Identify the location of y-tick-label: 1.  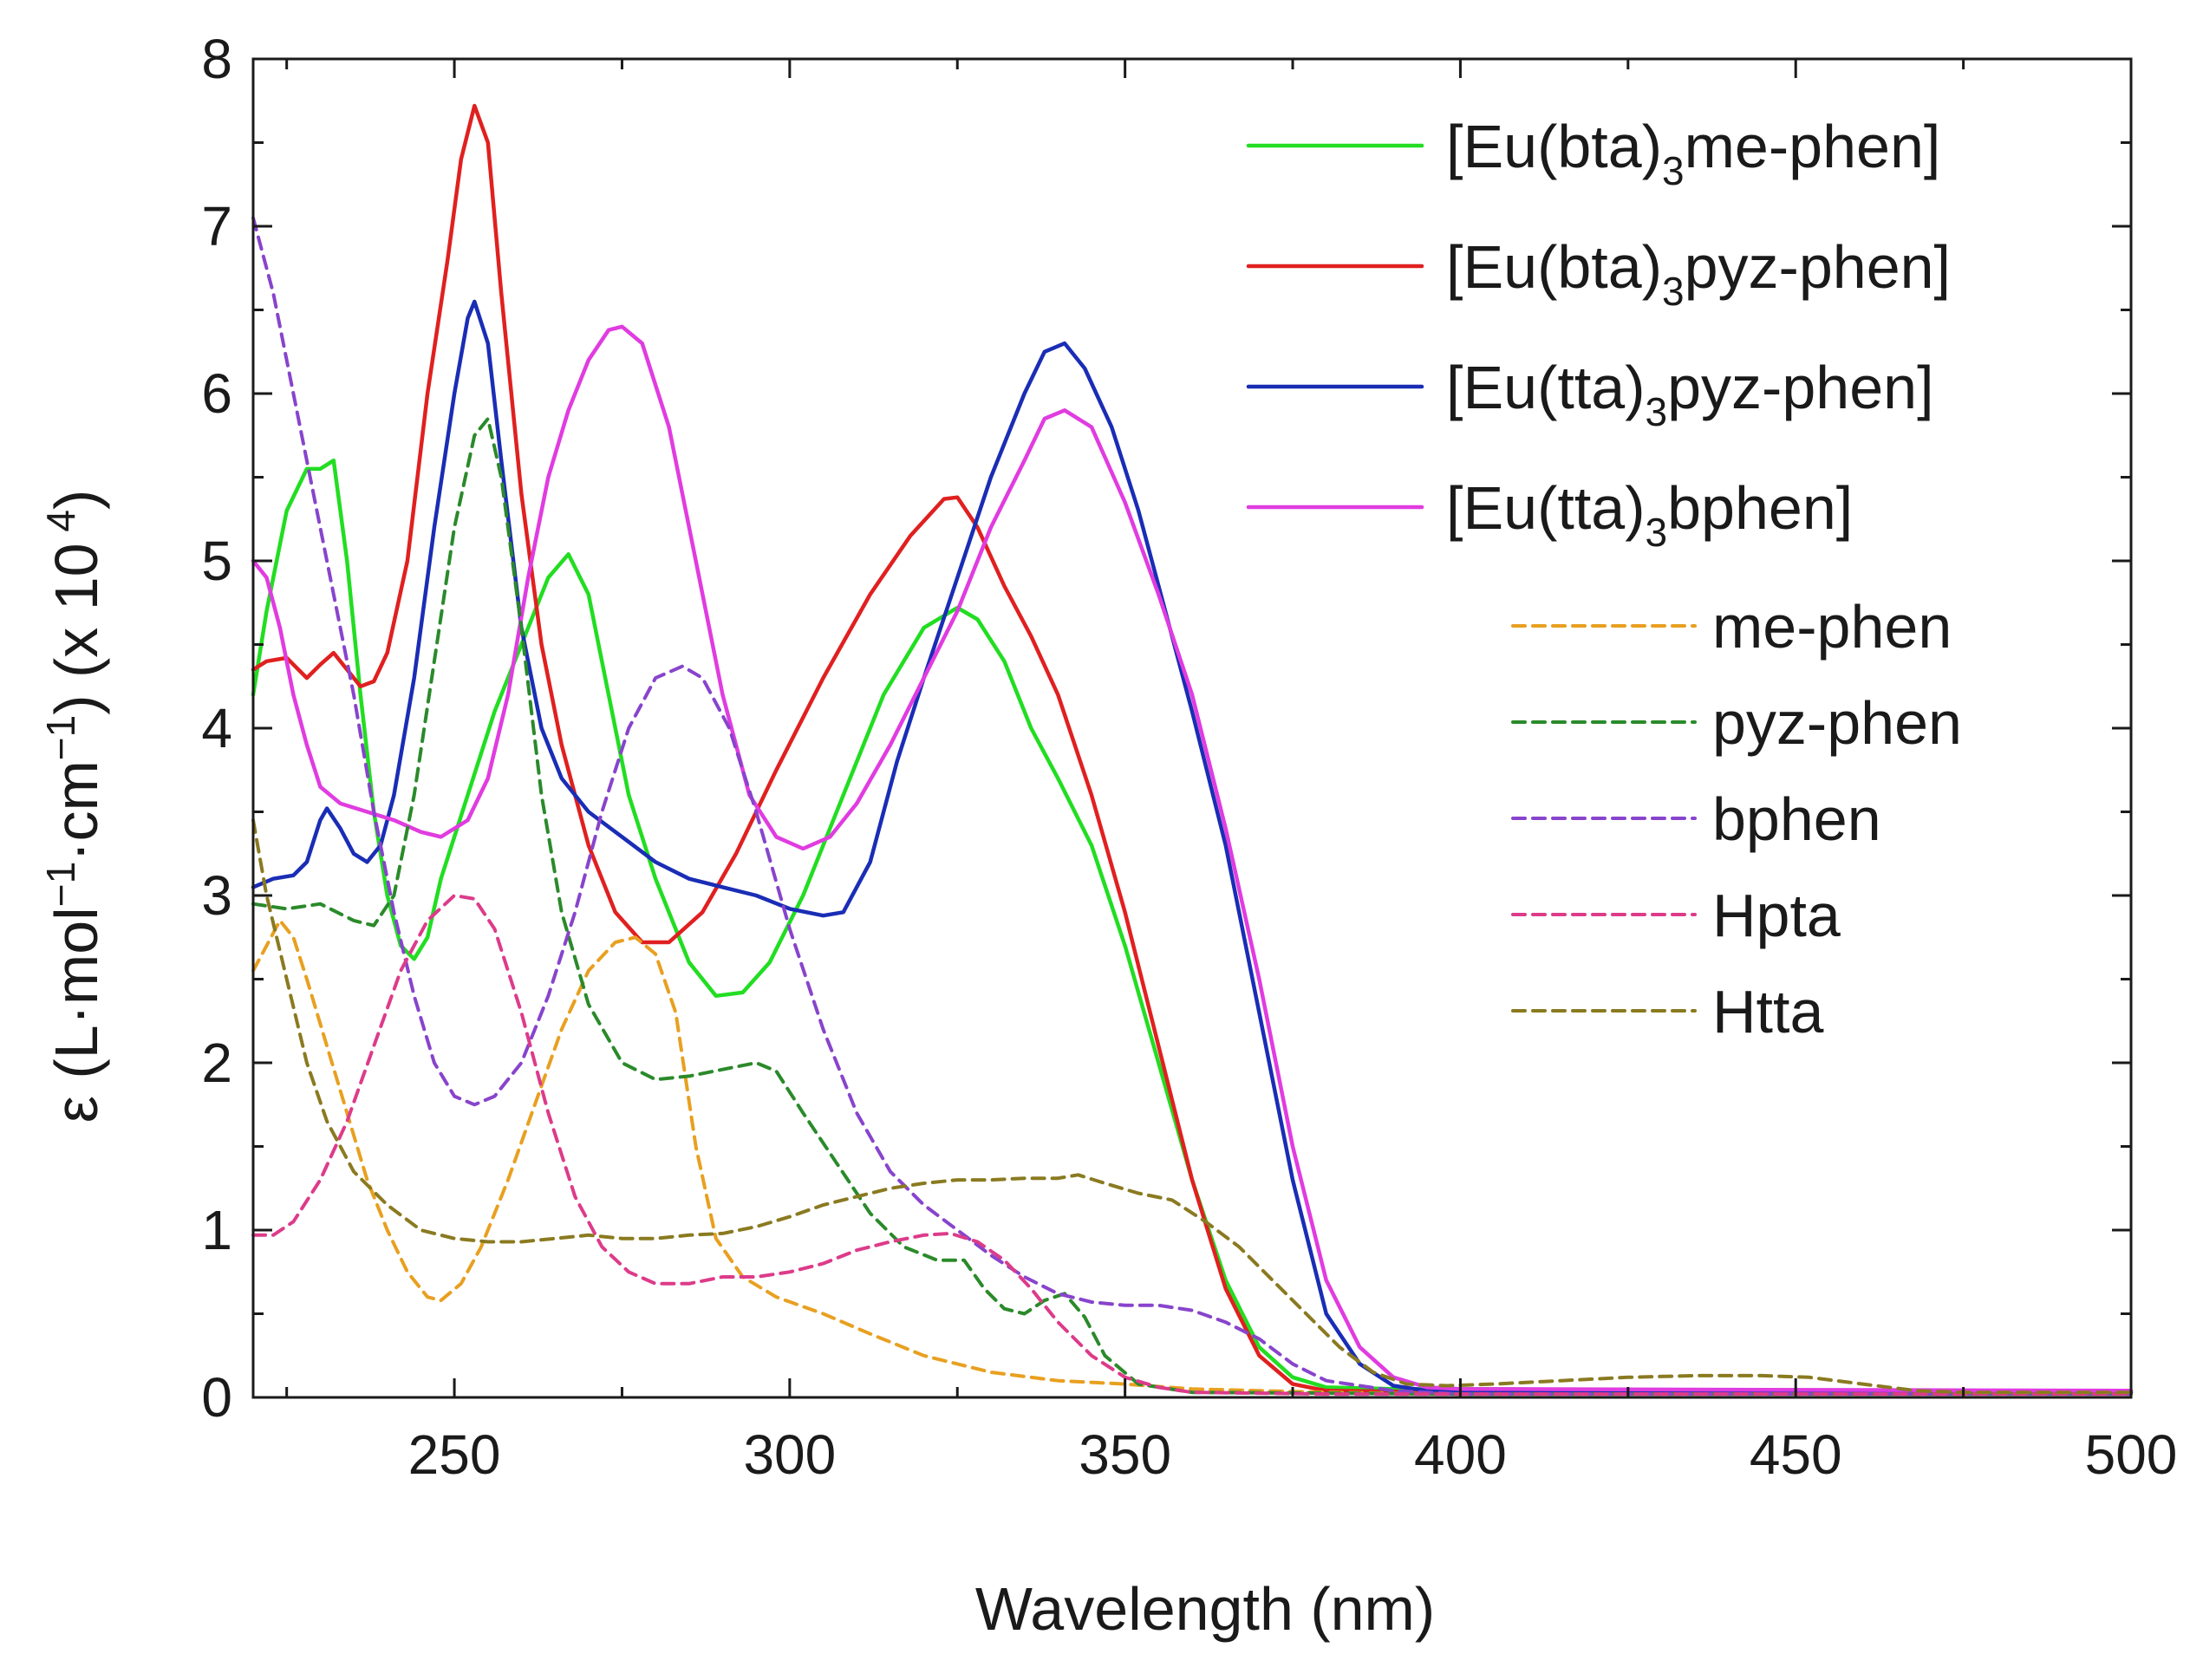
(216, 1230).